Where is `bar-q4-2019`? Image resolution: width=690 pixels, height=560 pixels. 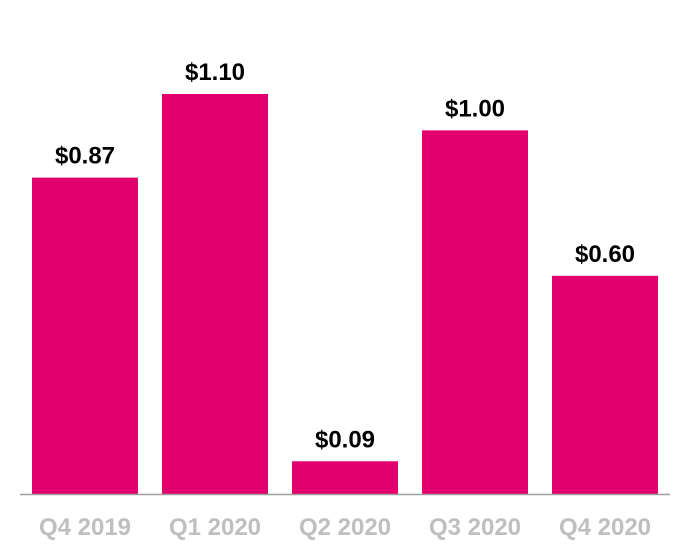 bar-q4-2019 is located at coordinates (85, 336).